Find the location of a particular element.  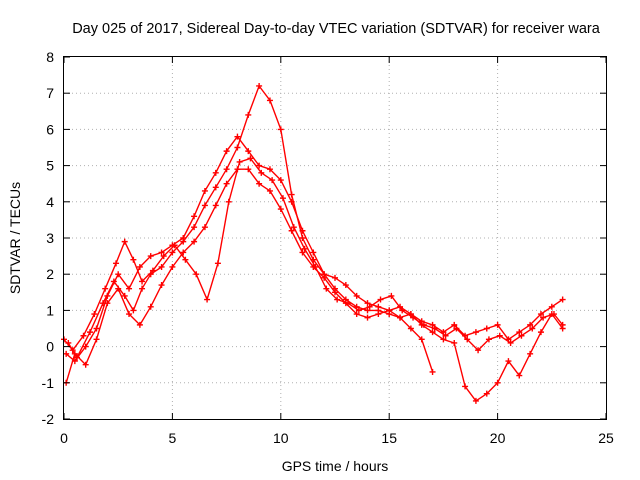

y-tick-label: 7 is located at coordinates (50, 93).